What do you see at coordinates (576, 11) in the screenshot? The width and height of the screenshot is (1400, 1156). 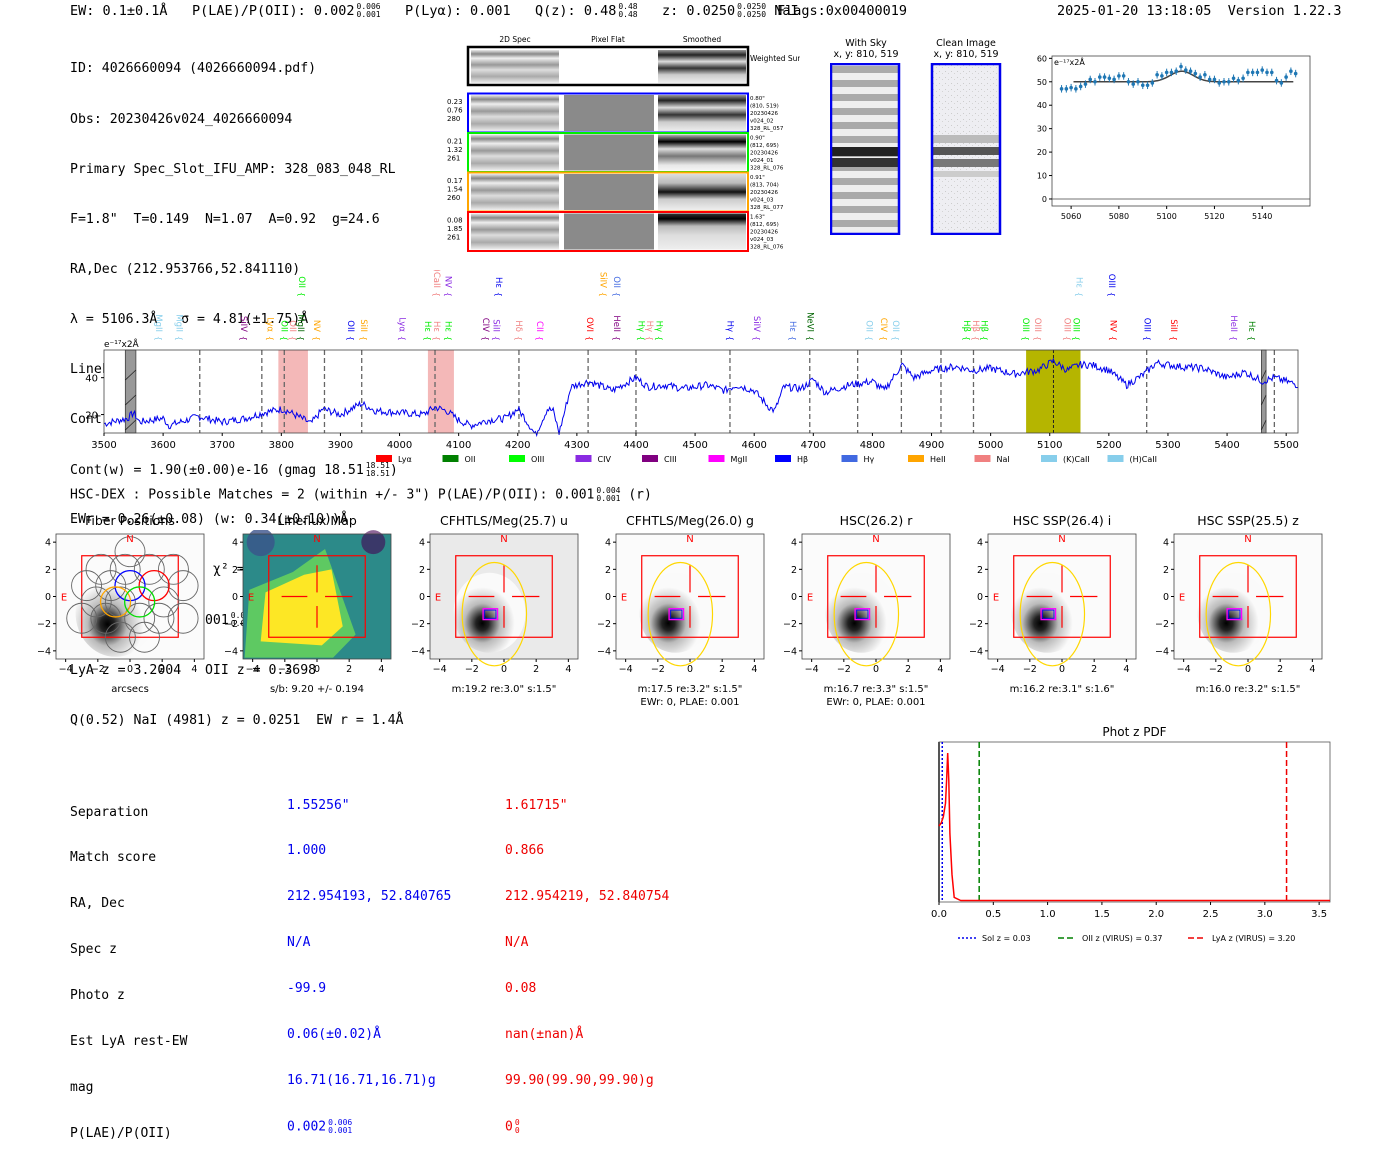 I see `header-qz: Q(z): 0.48` at bounding box center [576, 11].